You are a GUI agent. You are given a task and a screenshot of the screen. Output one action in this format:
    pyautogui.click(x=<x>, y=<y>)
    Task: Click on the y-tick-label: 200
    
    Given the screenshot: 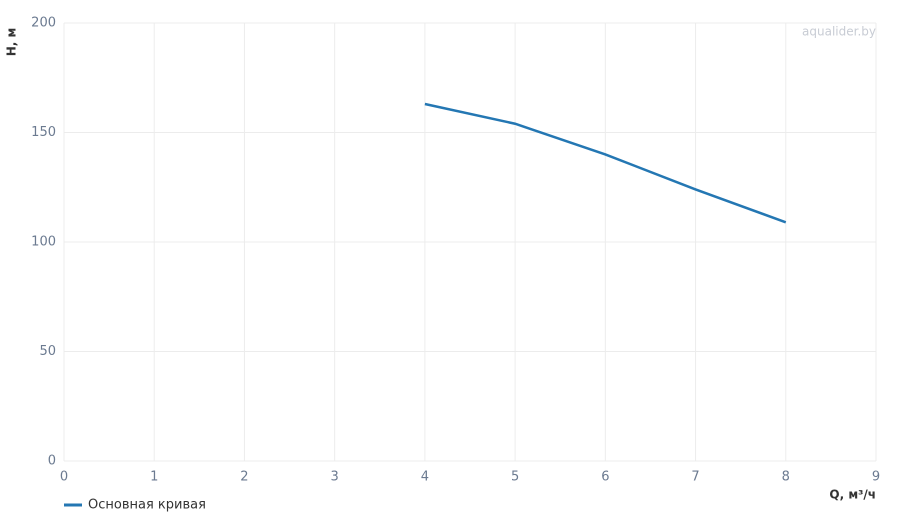 What is the action you would take?
    pyautogui.click(x=43, y=23)
    